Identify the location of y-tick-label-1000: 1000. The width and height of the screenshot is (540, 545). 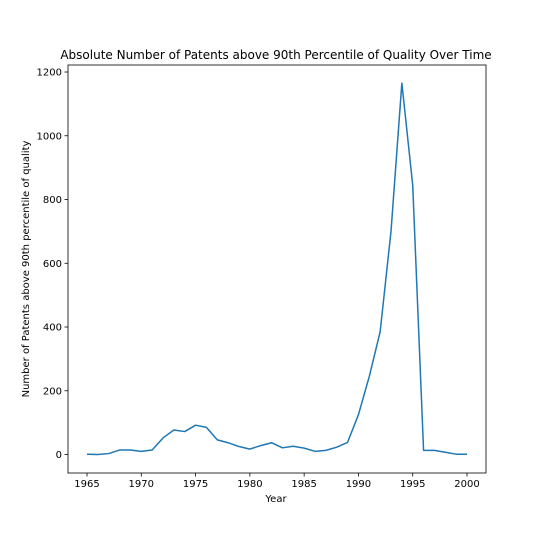
(49, 136).